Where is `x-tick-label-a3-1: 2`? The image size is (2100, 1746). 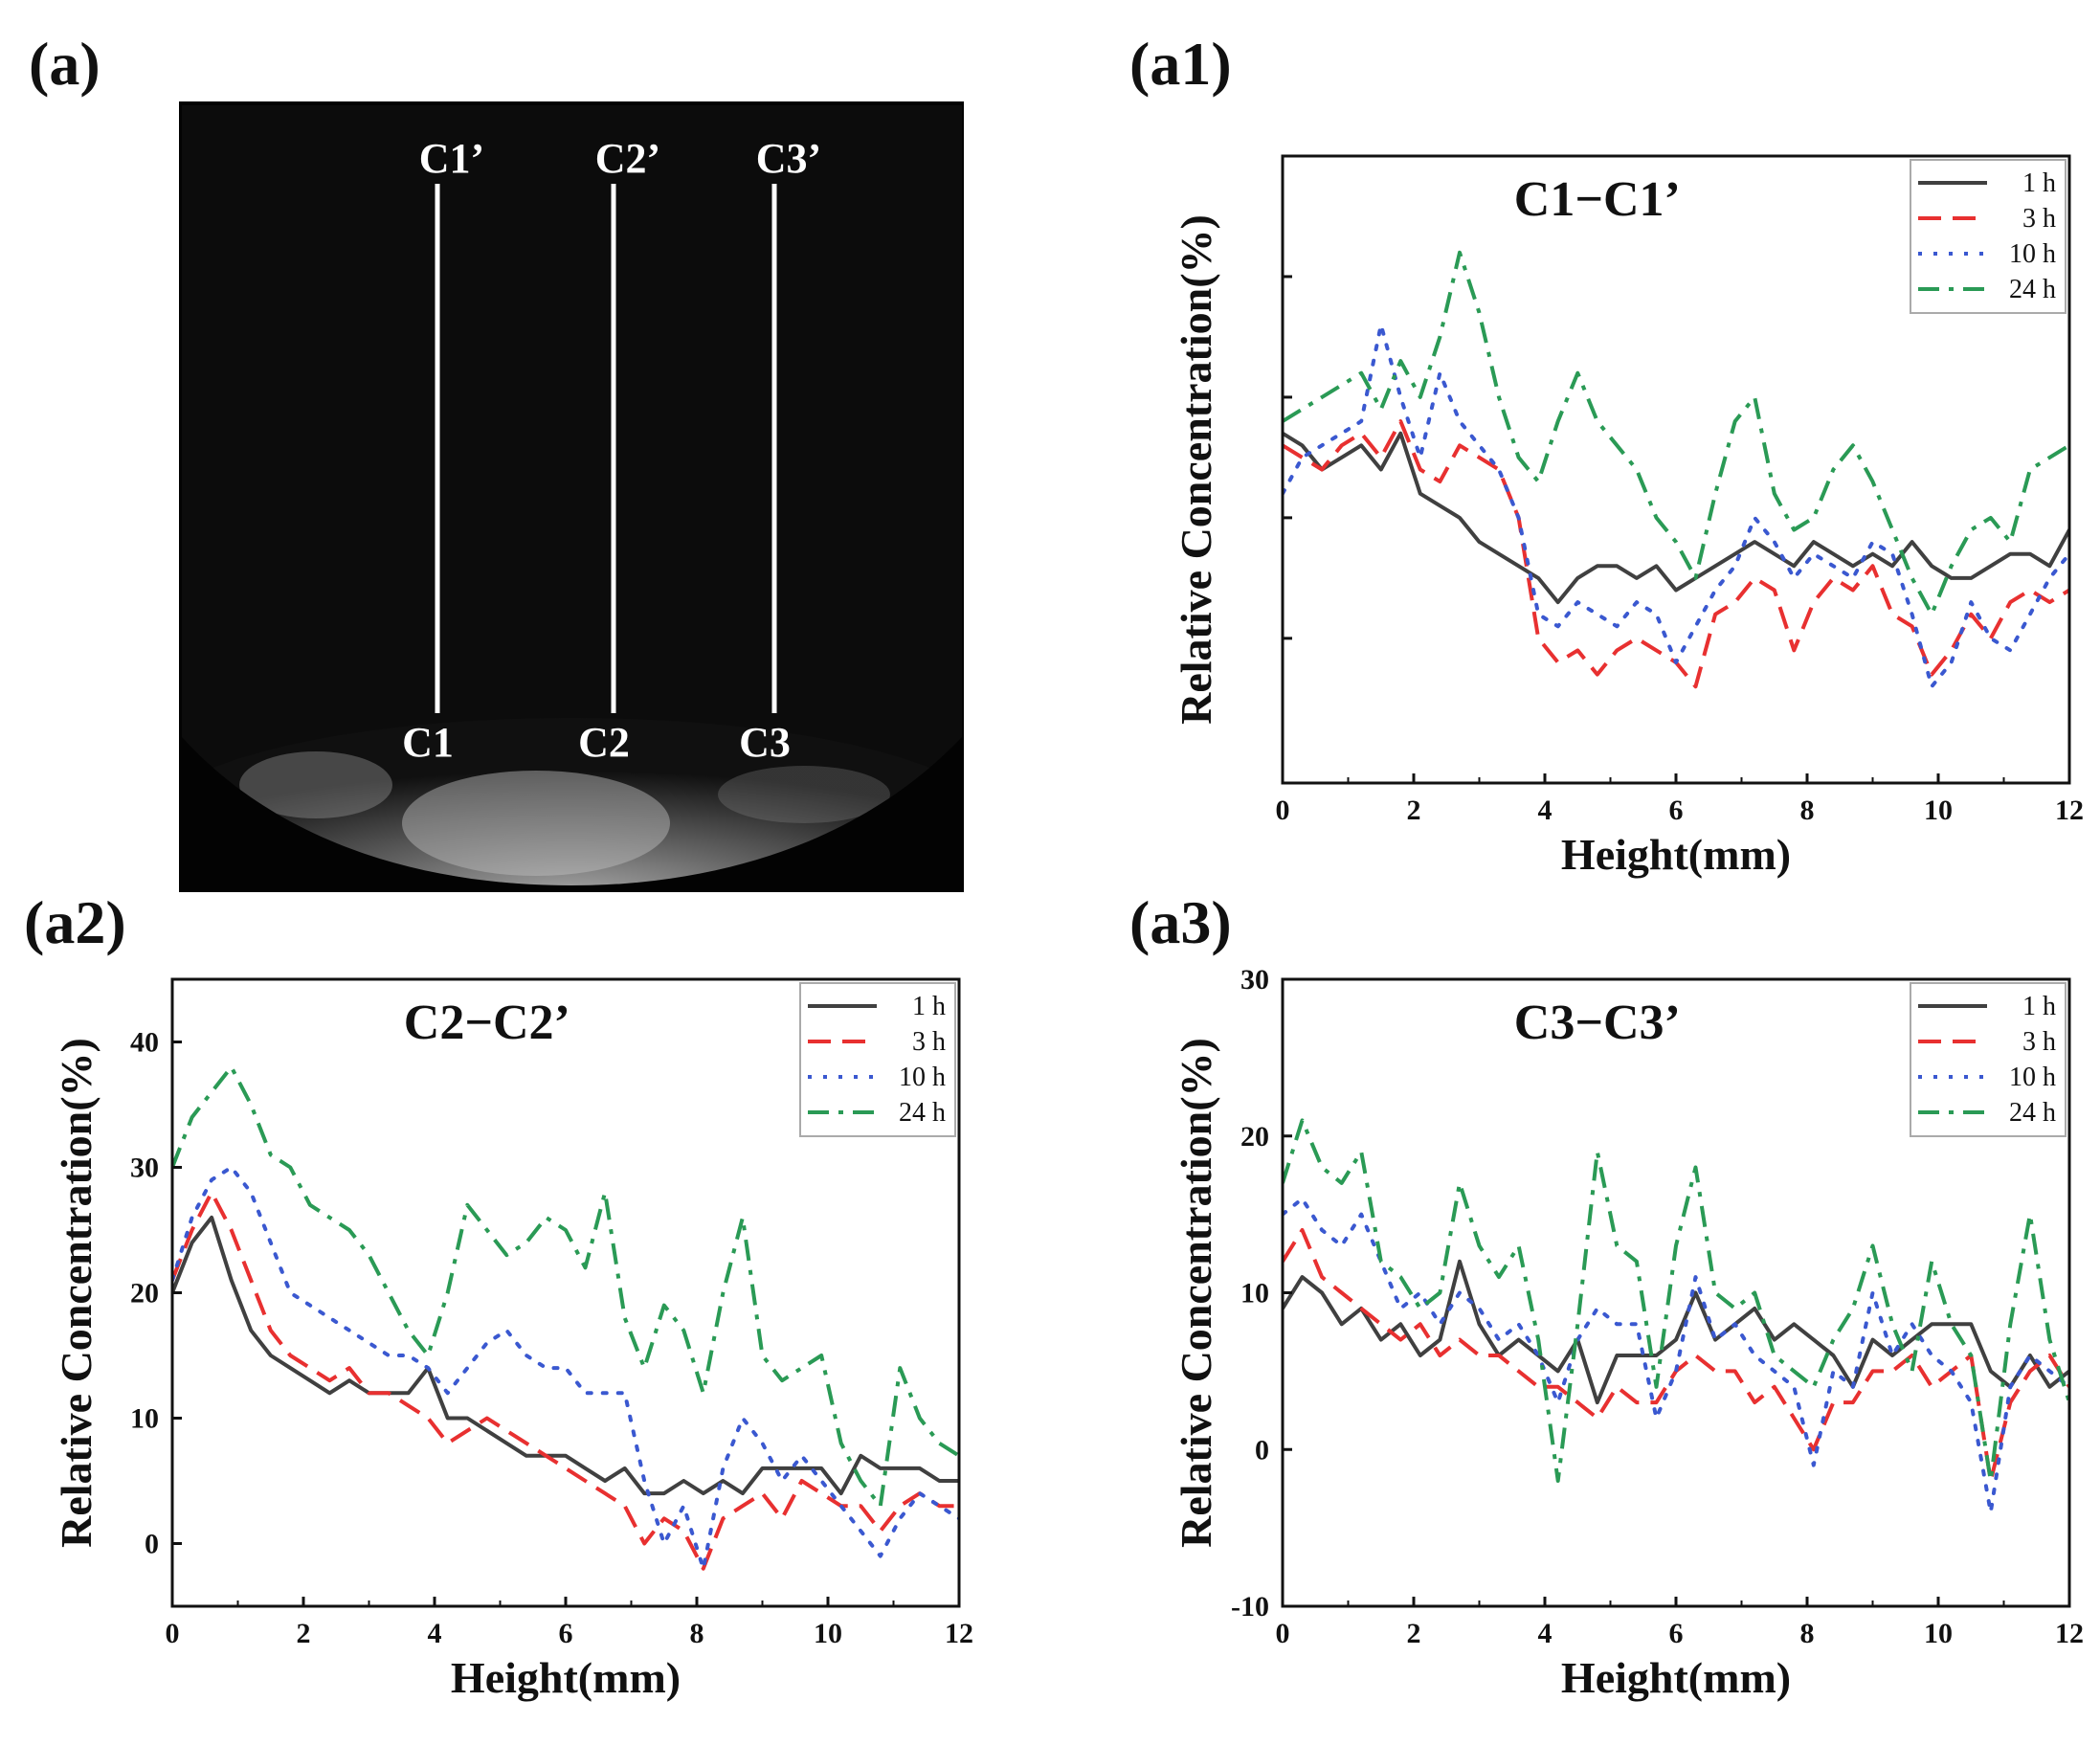
x-tick-label-a3-1: 2 is located at coordinates (1414, 1634).